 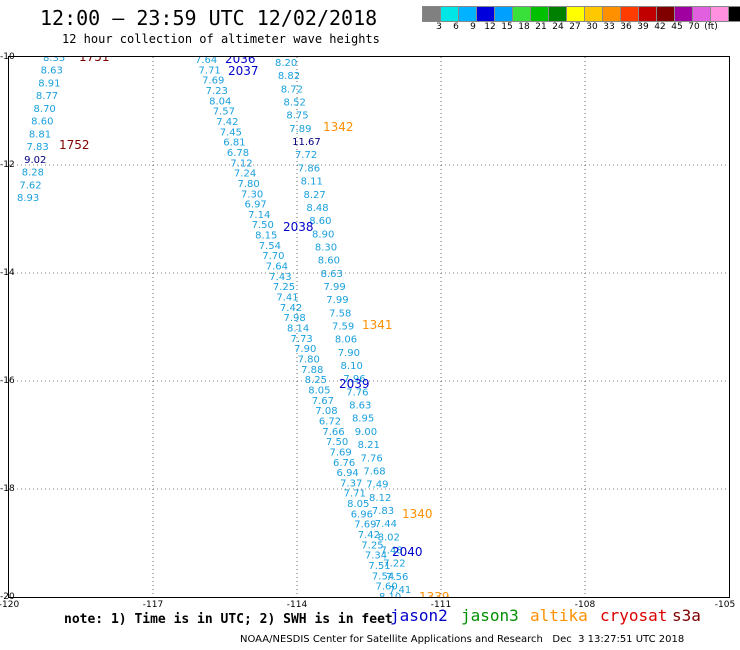 What do you see at coordinates (309, 359) in the screenshot?
I see `jason2-wave-value: 7.80` at bounding box center [309, 359].